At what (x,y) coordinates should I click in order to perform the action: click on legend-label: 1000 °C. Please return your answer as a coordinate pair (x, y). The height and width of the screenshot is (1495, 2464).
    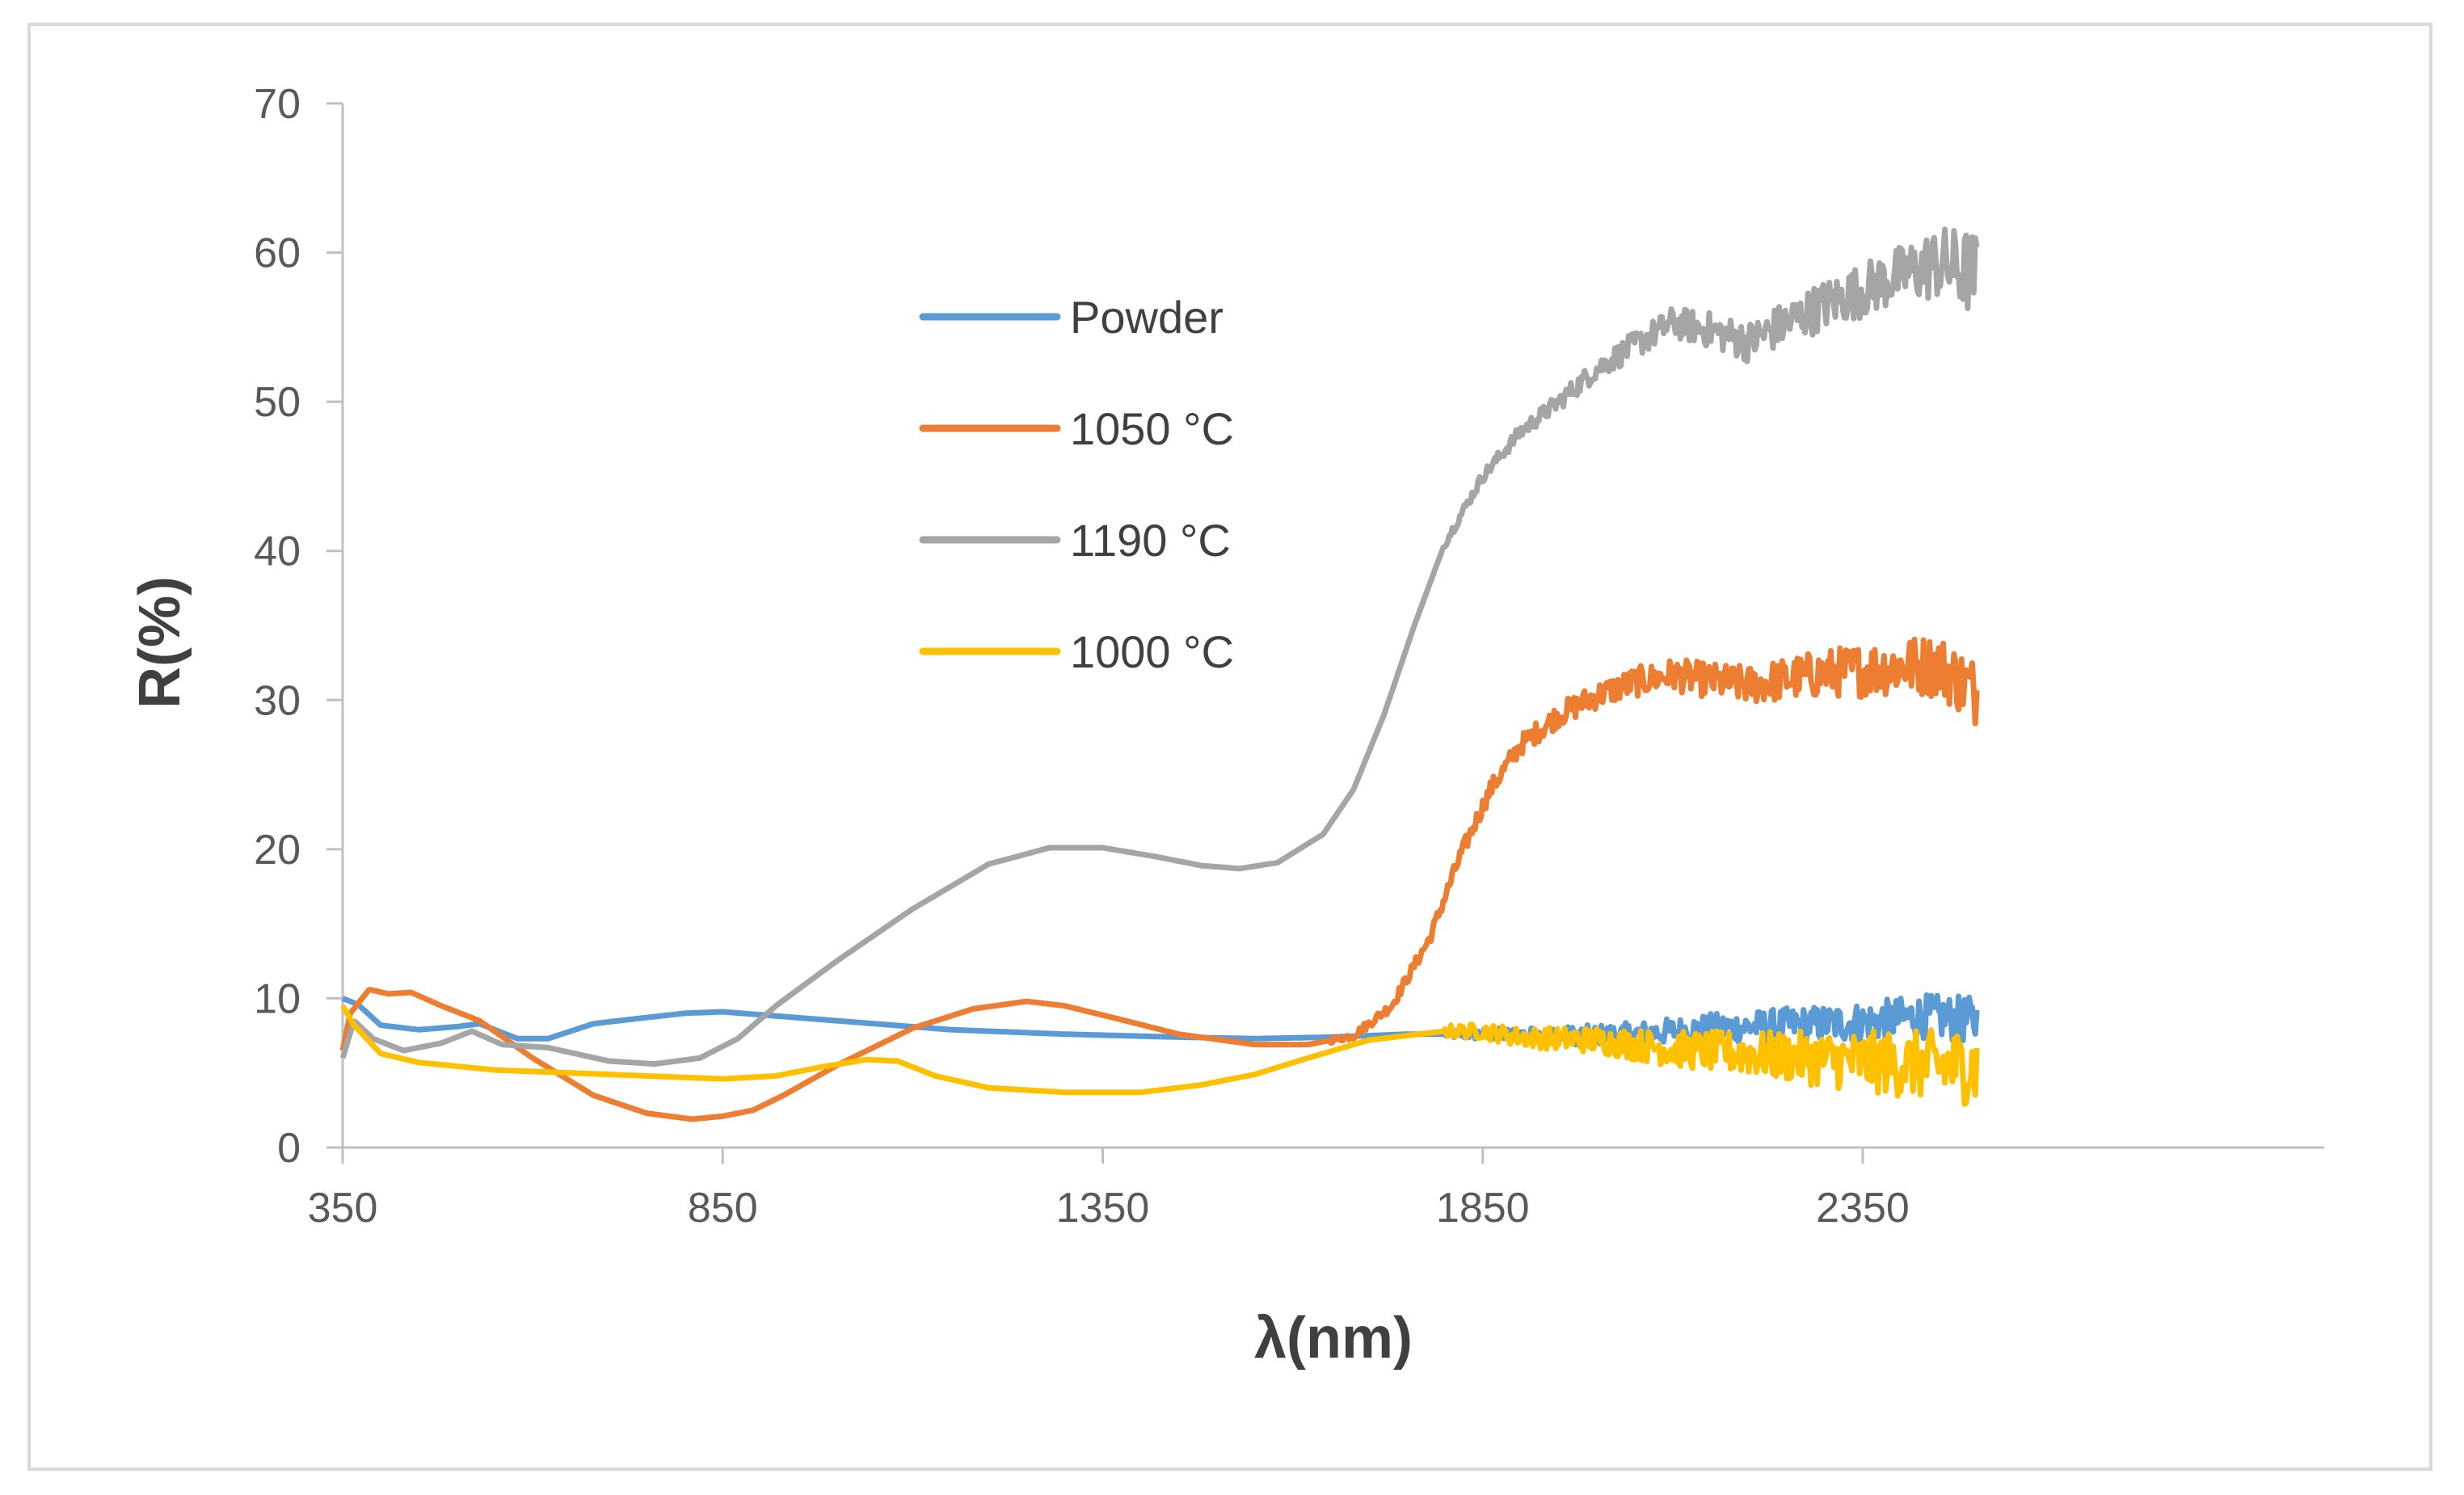
    Looking at the image, I should click on (1152, 651).